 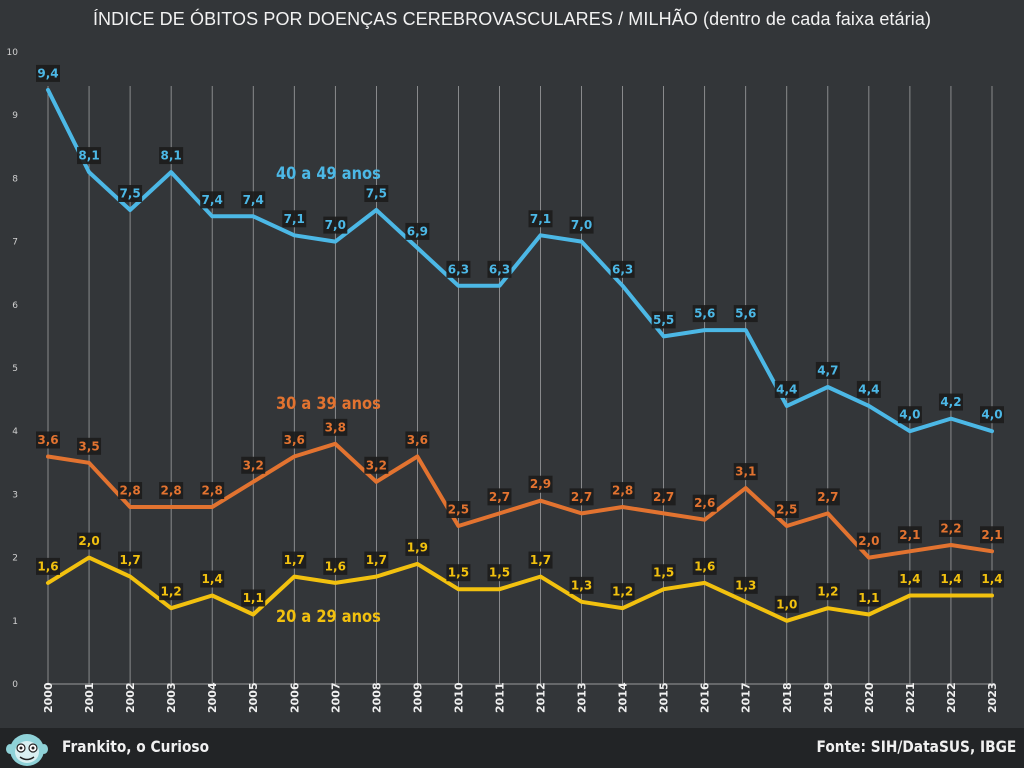 What do you see at coordinates (746, 697) in the screenshot?
I see `x-tick-label: 2017` at bounding box center [746, 697].